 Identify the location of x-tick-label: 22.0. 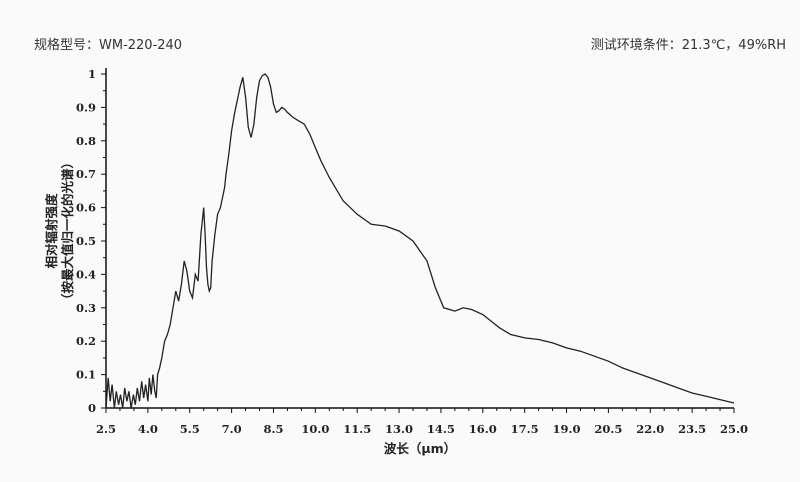
(650, 429).